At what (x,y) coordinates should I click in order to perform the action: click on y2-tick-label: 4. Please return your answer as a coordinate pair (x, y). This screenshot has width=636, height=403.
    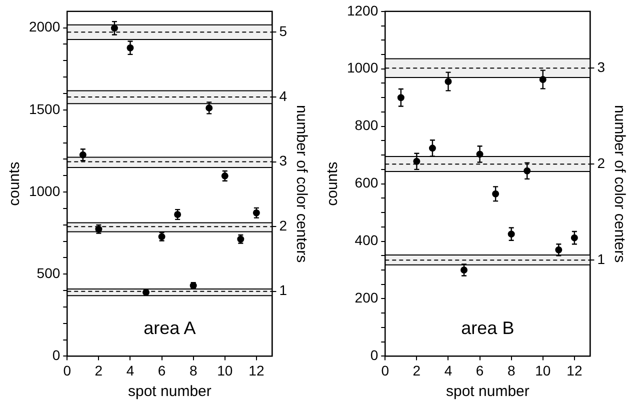
    Looking at the image, I should click on (283, 96).